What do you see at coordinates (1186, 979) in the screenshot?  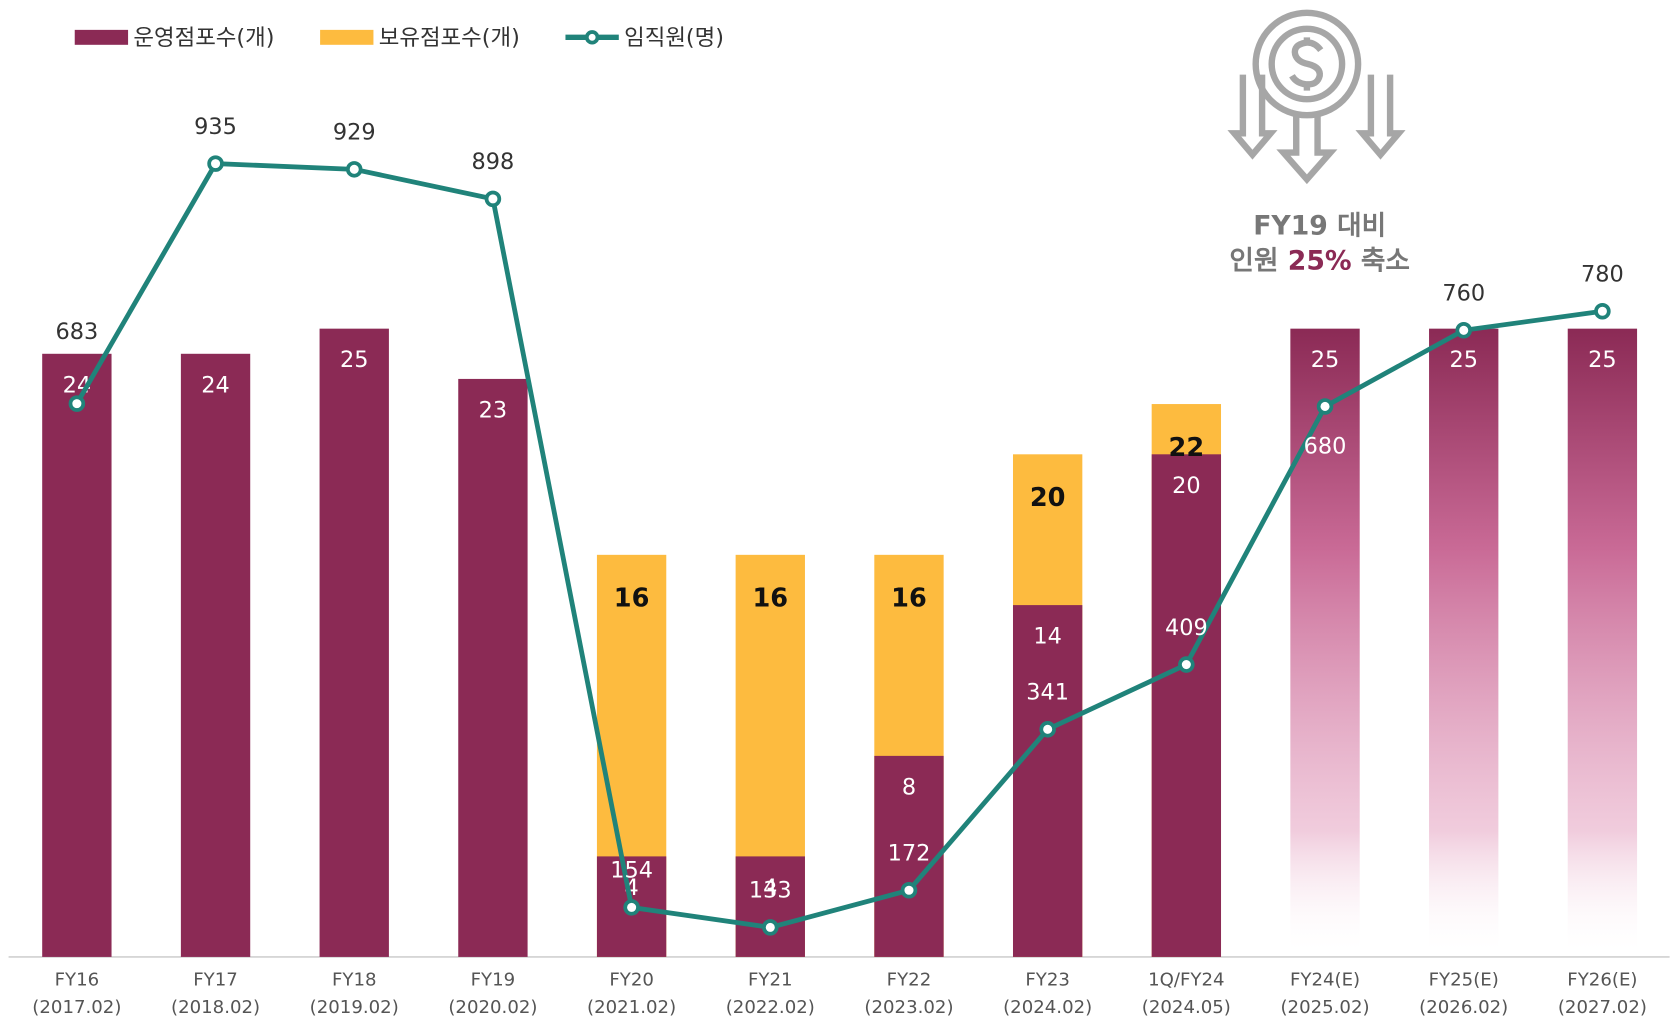 I see `x-tick-label: 1Q/FY24` at bounding box center [1186, 979].